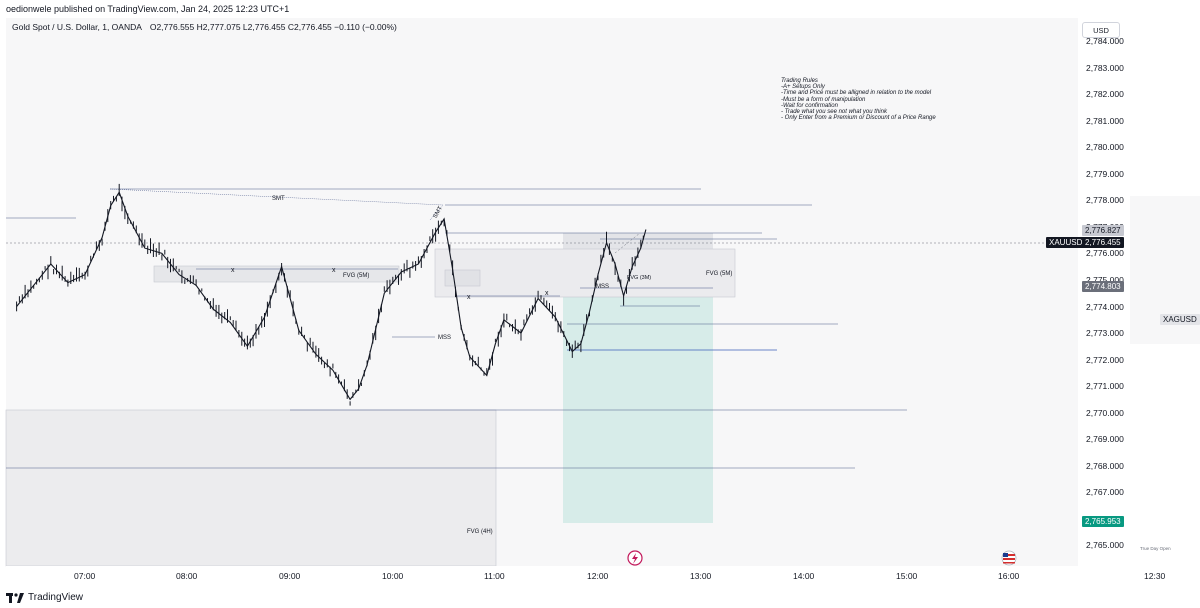  I want to click on fvg-4h-label: FVG (4H), so click(480, 532).